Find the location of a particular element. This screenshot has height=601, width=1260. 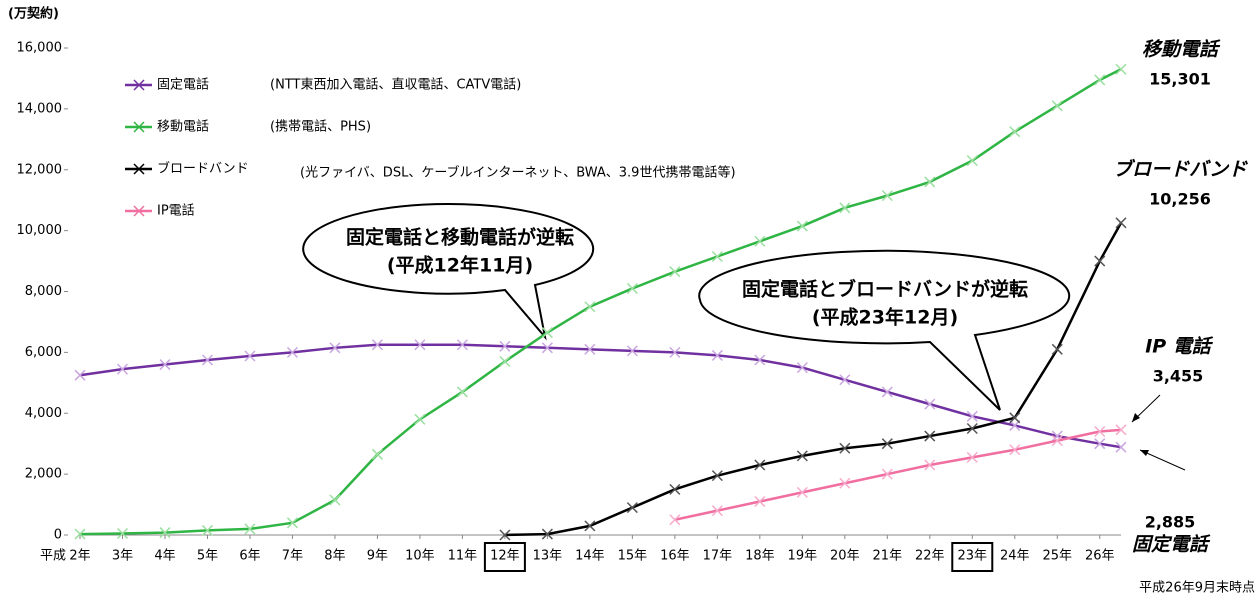

x-tick-label: 21年 is located at coordinates (888, 556).